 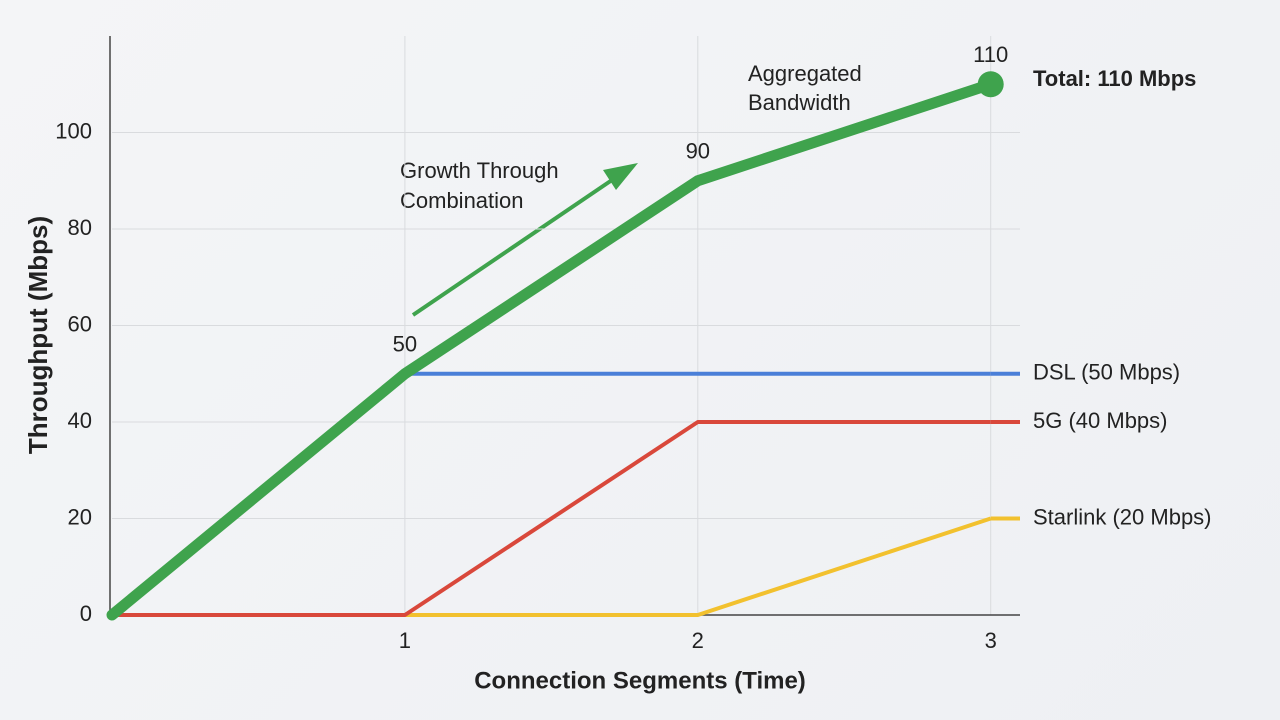 What do you see at coordinates (640, 680) in the screenshot?
I see `x-axis-label: Connection Segments (Time)` at bounding box center [640, 680].